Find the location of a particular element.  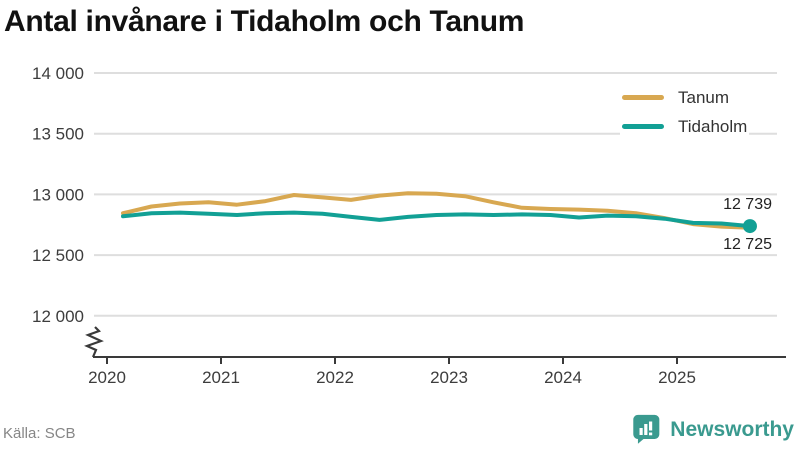

y-axis-tick-label: 14 000 is located at coordinates (58, 73).